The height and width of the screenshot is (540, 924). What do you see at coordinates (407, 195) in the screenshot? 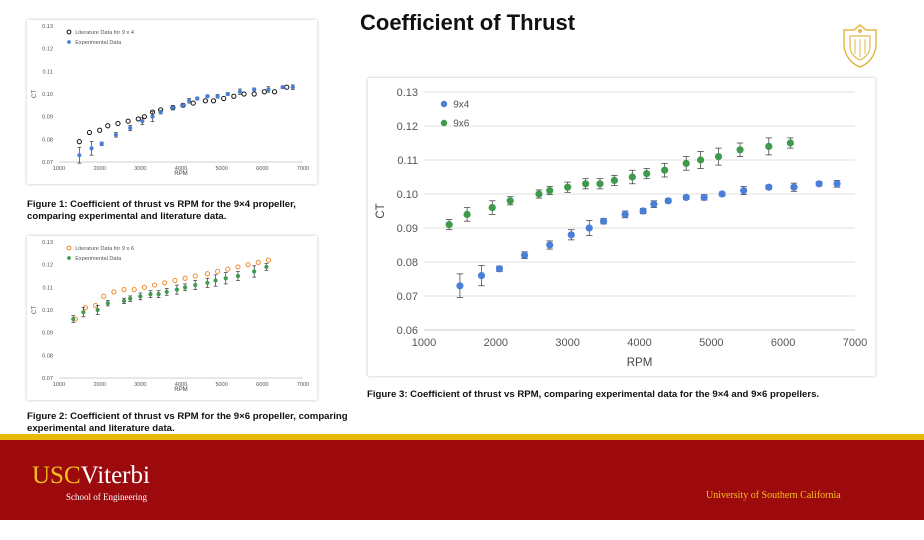
I see `y-tick-label: 0.10` at bounding box center [407, 195].